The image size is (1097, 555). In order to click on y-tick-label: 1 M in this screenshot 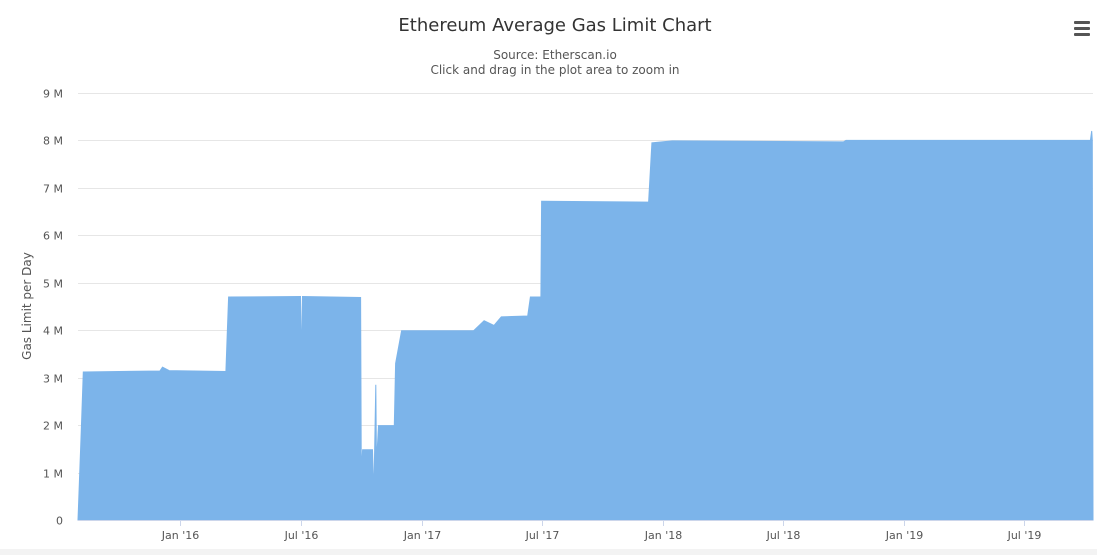, I will do `click(53, 474)`.